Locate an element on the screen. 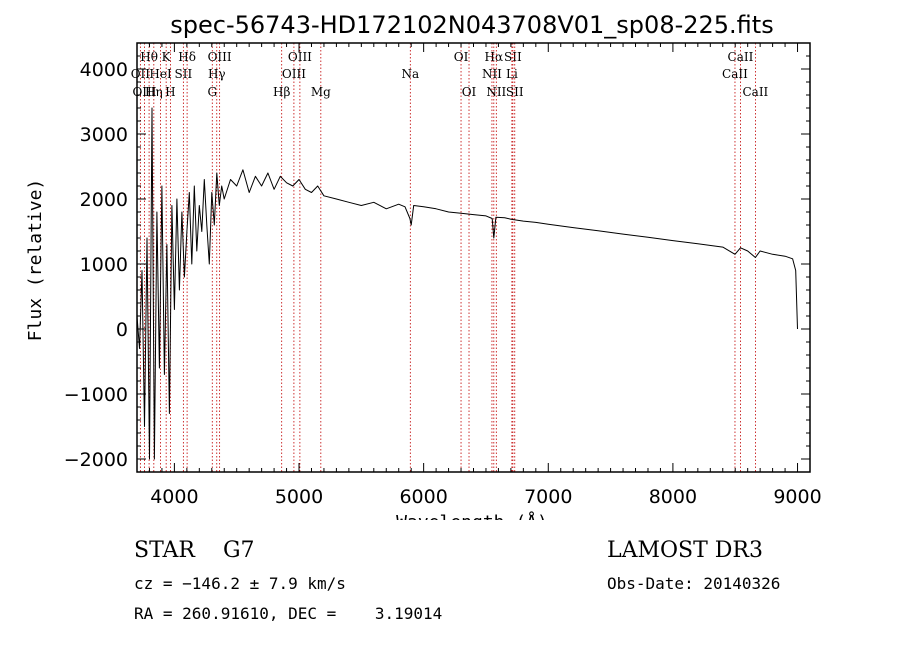 The image size is (900, 649). line-label: G is located at coordinates (212, 92).